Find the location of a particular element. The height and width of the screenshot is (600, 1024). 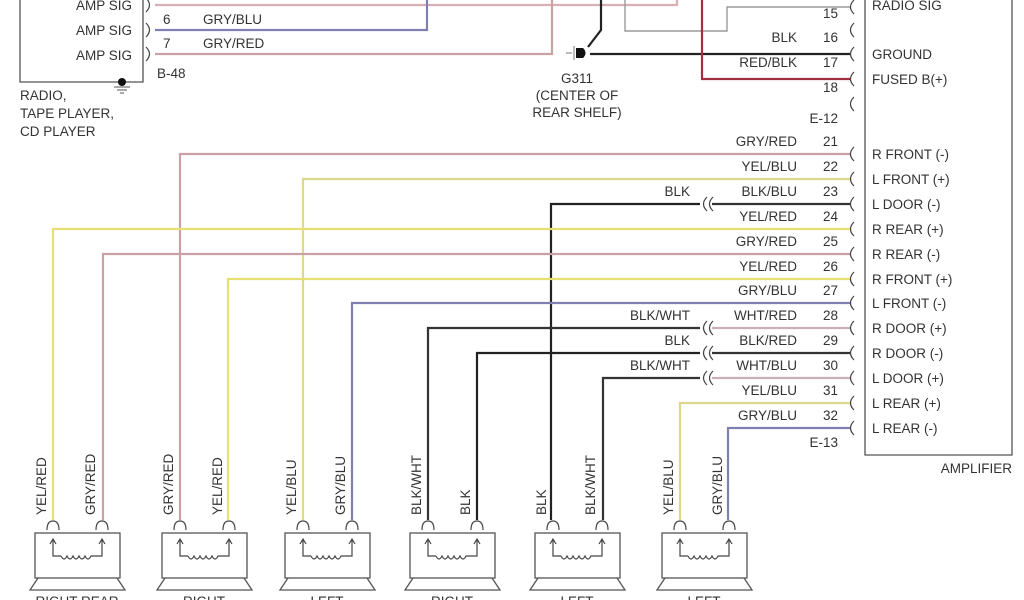

amp-pin-number: 27 is located at coordinates (830, 290).